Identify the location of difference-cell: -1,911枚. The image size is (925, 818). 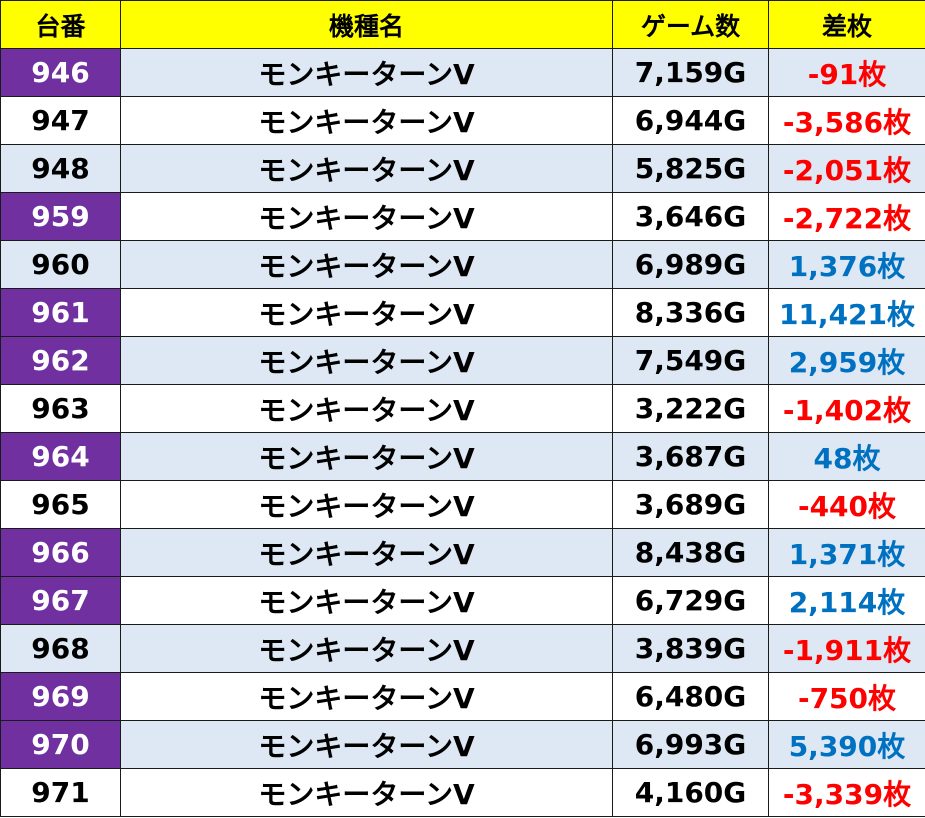
(846, 648).